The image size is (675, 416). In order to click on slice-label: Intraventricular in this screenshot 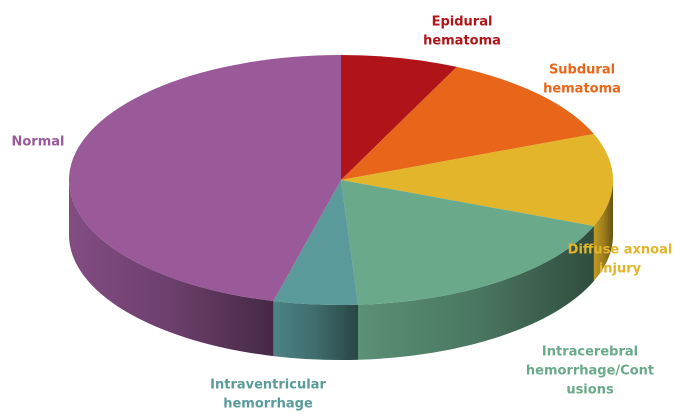, I will do `click(268, 385)`.